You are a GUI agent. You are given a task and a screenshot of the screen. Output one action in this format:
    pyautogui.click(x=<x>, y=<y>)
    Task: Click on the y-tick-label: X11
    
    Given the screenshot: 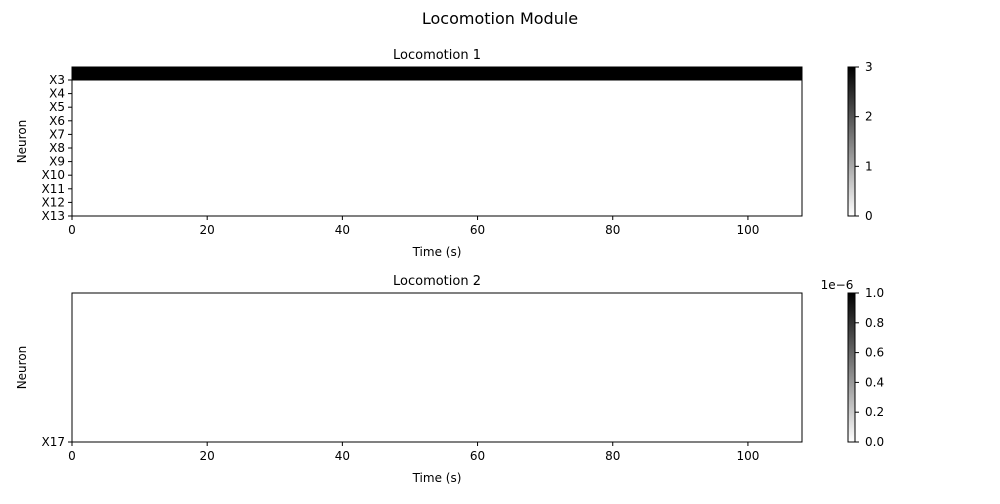 What is the action you would take?
    pyautogui.click(x=54, y=189)
    